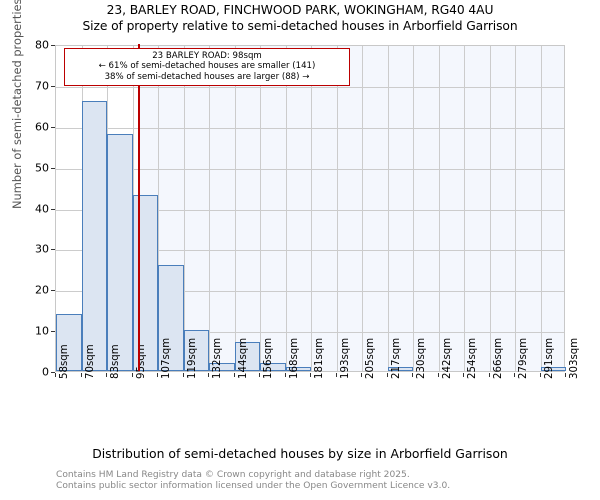 This screenshot has height=500, width=600. Describe the element at coordinates (139, 207) in the screenshot. I see `property-marker-line` at that location.